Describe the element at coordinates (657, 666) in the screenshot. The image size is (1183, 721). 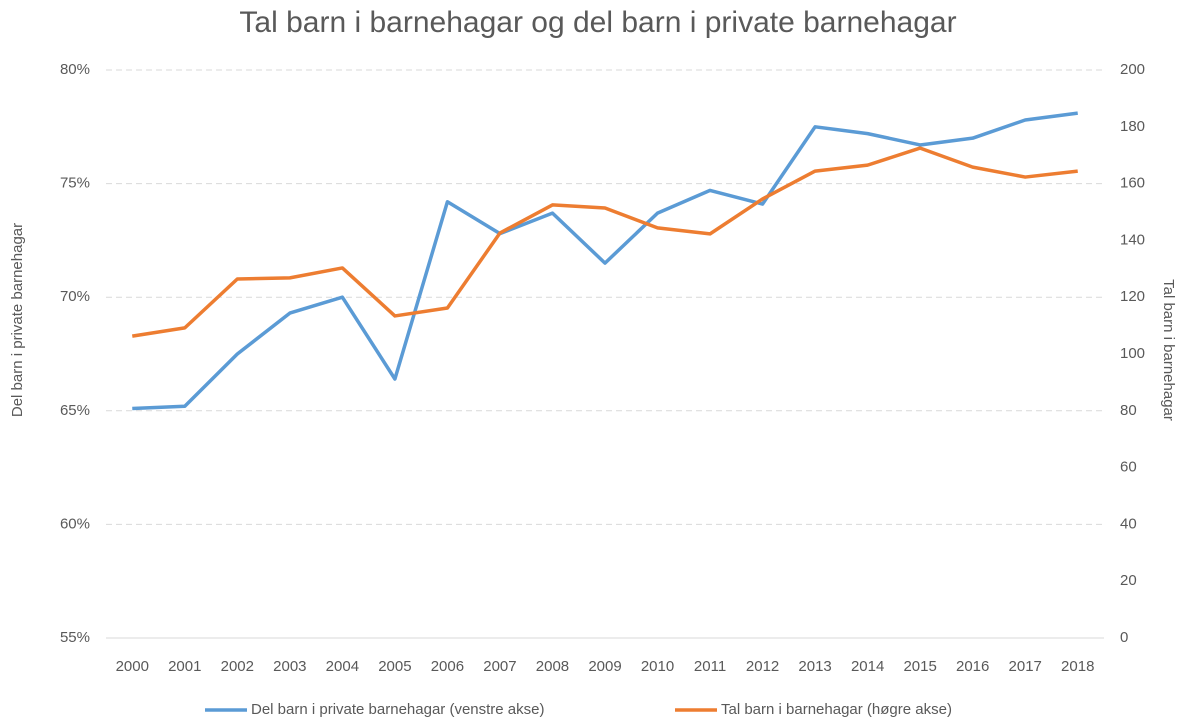
I see `x-tick-label: 2010` at that location.